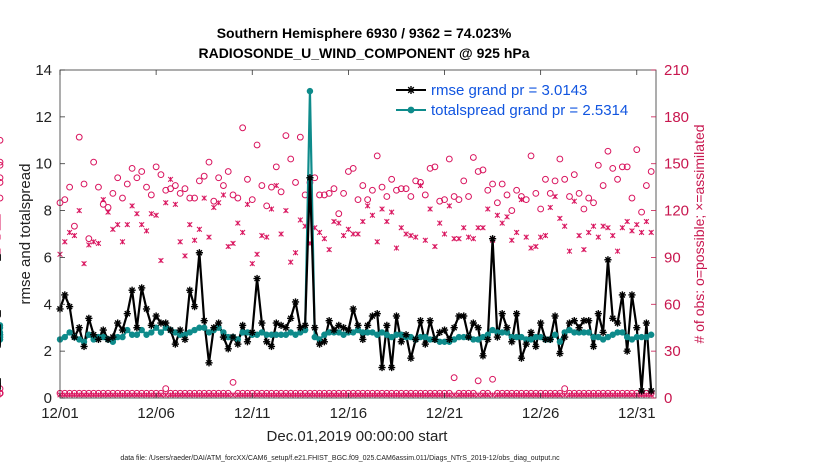 Image resolution: width=830 pixels, height=470 pixels. Describe the element at coordinates (43, 70) in the screenshot. I see `y-tick-label: 14` at that location.